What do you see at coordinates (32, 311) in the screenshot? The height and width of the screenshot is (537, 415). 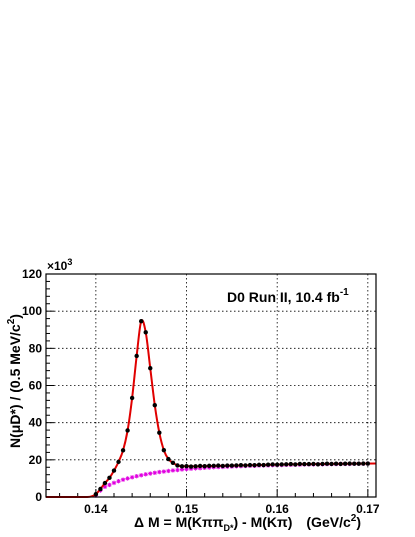 I see `y-tick-label: 100` at bounding box center [32, 311].